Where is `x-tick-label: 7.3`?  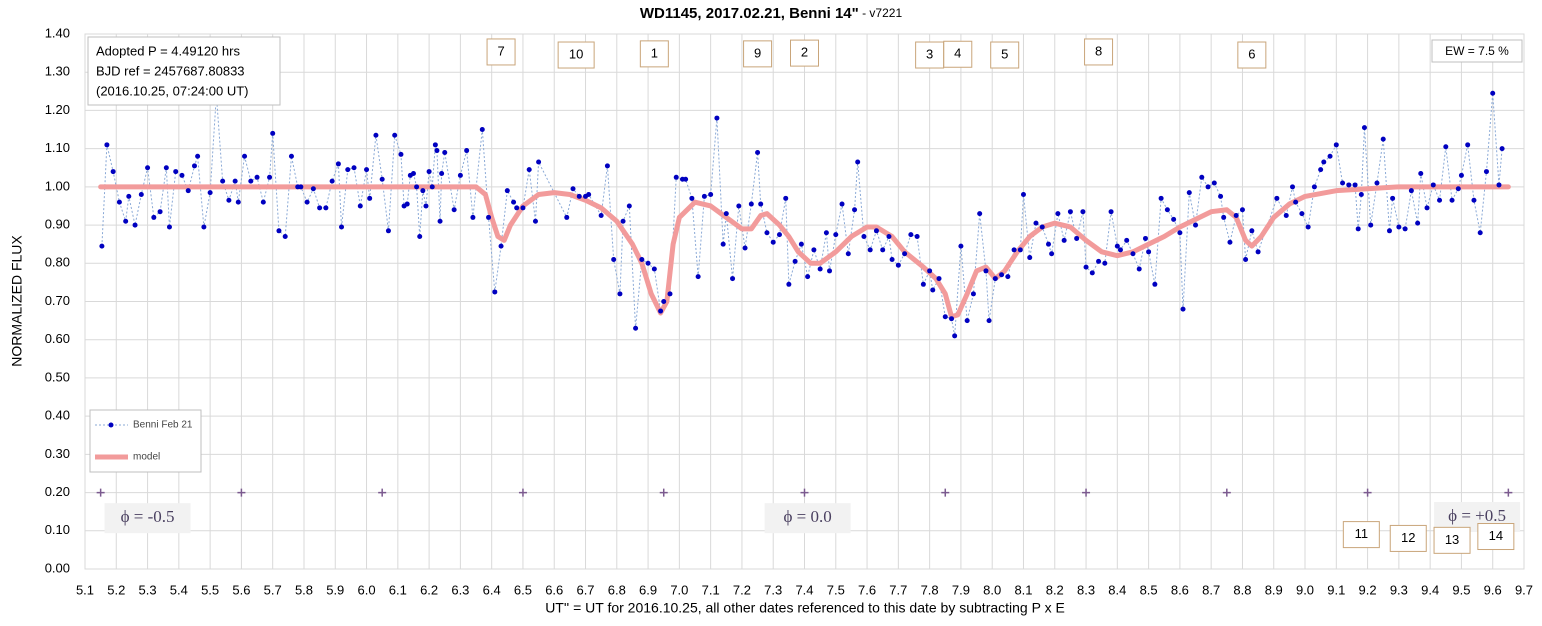 x-tick-label: 7.3 is located at coordinates (773, 589).